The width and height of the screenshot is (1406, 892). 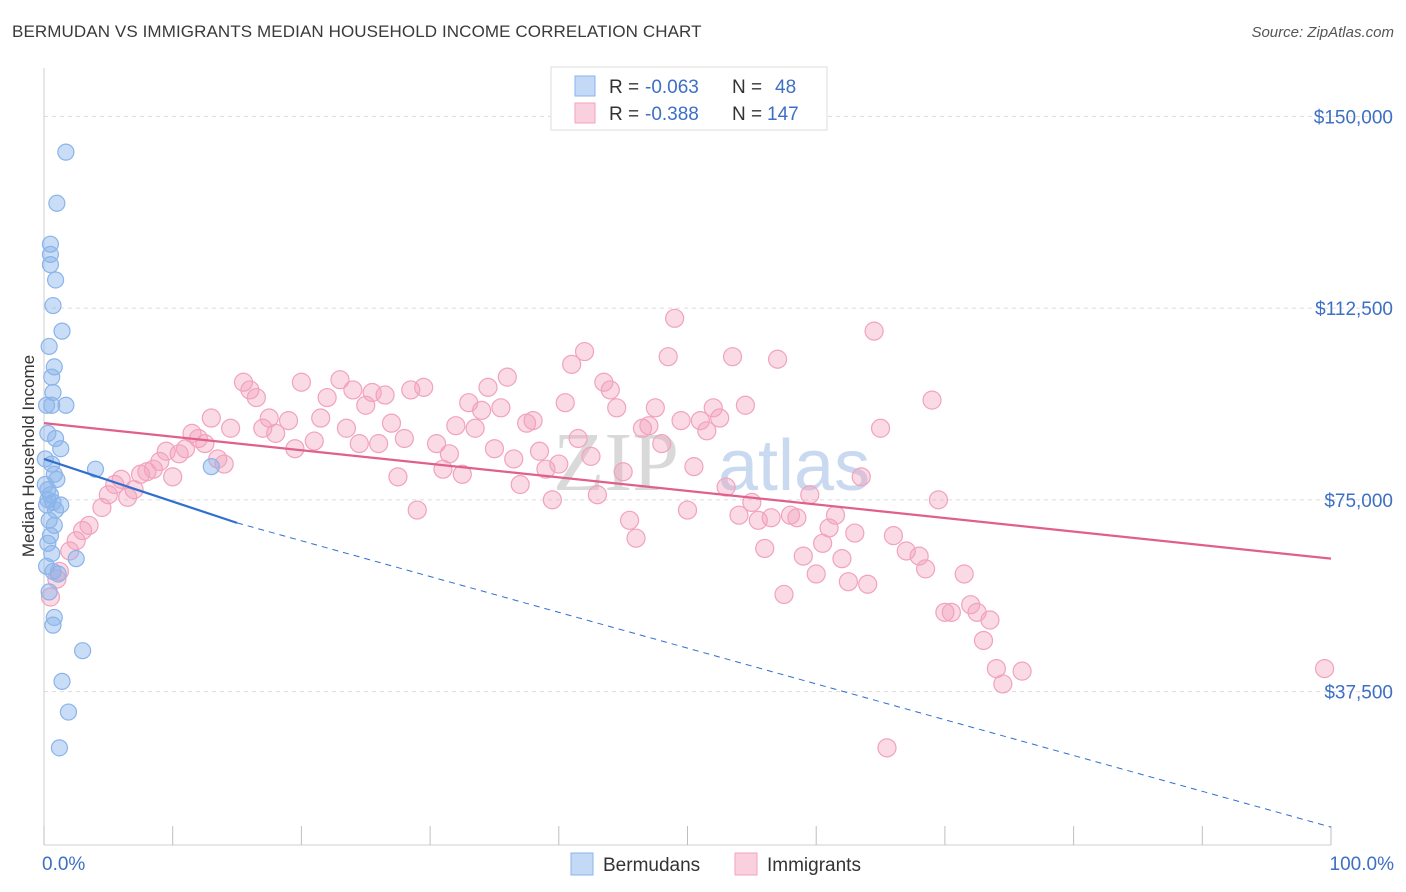 What do you see at coordinates (585, 113) in the screenshot?
I see `stats-legend-swatch-immigrants` at bounding box center [585, 113].